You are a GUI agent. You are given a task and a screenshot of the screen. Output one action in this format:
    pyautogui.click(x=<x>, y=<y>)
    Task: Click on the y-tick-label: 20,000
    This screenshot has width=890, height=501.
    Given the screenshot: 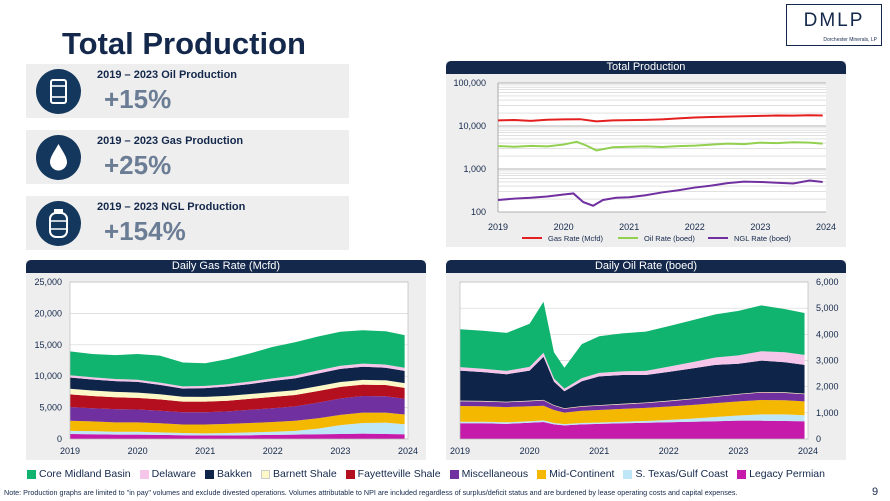 What is the action you would take?
    pyautogui.click(x=48, y=313)
    